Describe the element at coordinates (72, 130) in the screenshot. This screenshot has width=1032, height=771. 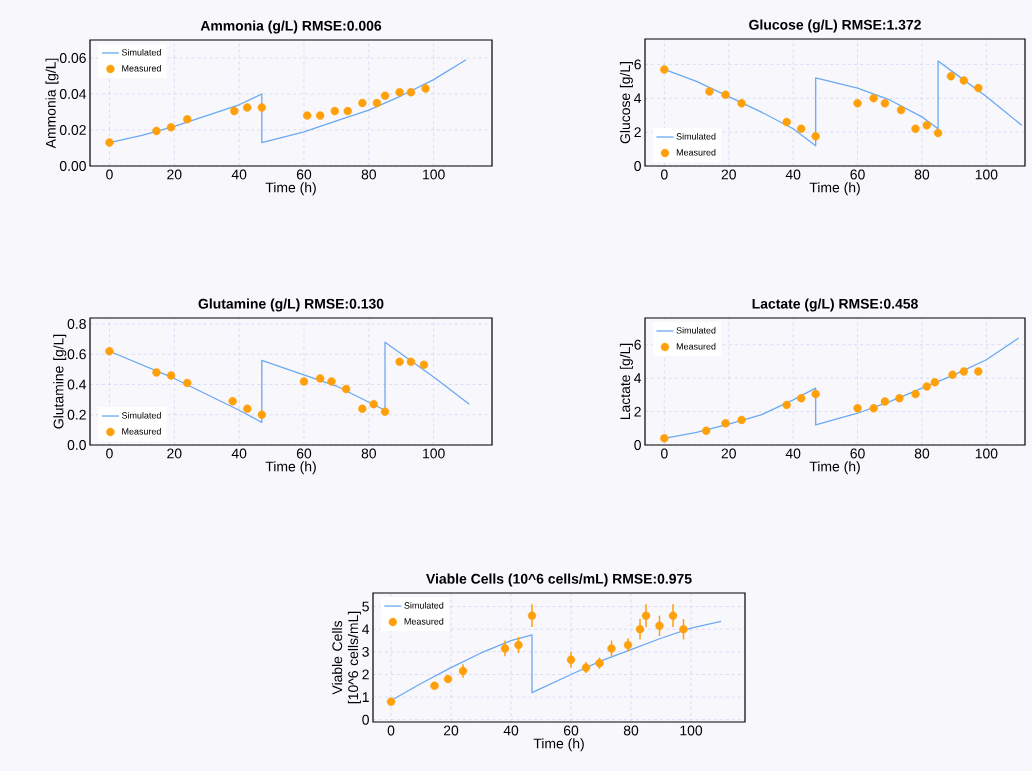
I see `y-tick-label: 0.02` at that location.